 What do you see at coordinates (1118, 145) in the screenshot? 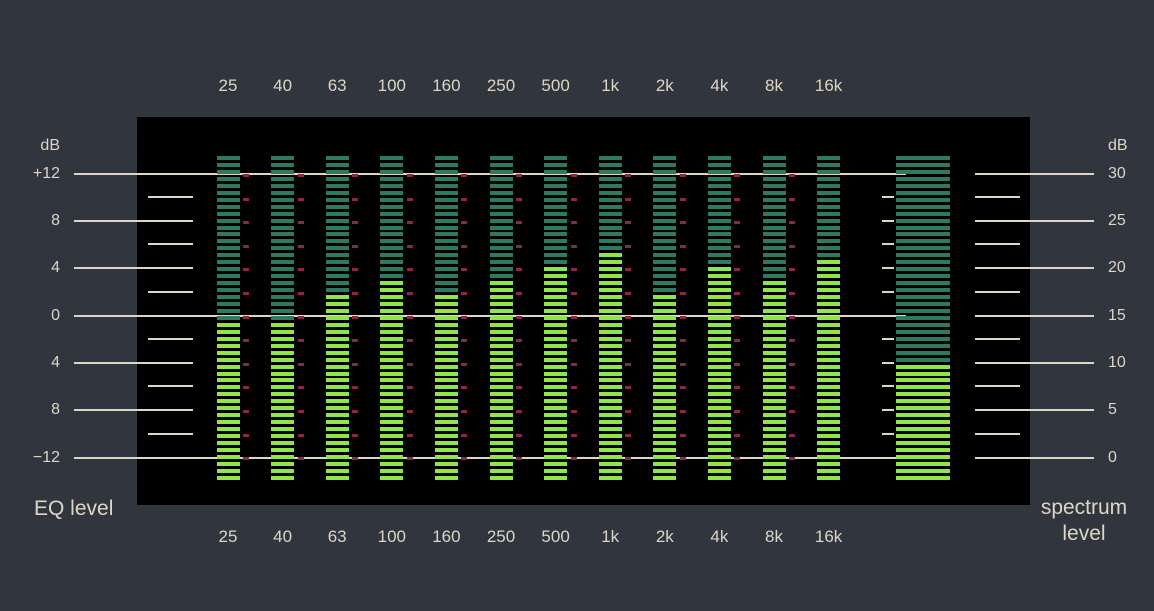
I see `spectrum-unit-label: dB` at bounding box center [1118, 145].